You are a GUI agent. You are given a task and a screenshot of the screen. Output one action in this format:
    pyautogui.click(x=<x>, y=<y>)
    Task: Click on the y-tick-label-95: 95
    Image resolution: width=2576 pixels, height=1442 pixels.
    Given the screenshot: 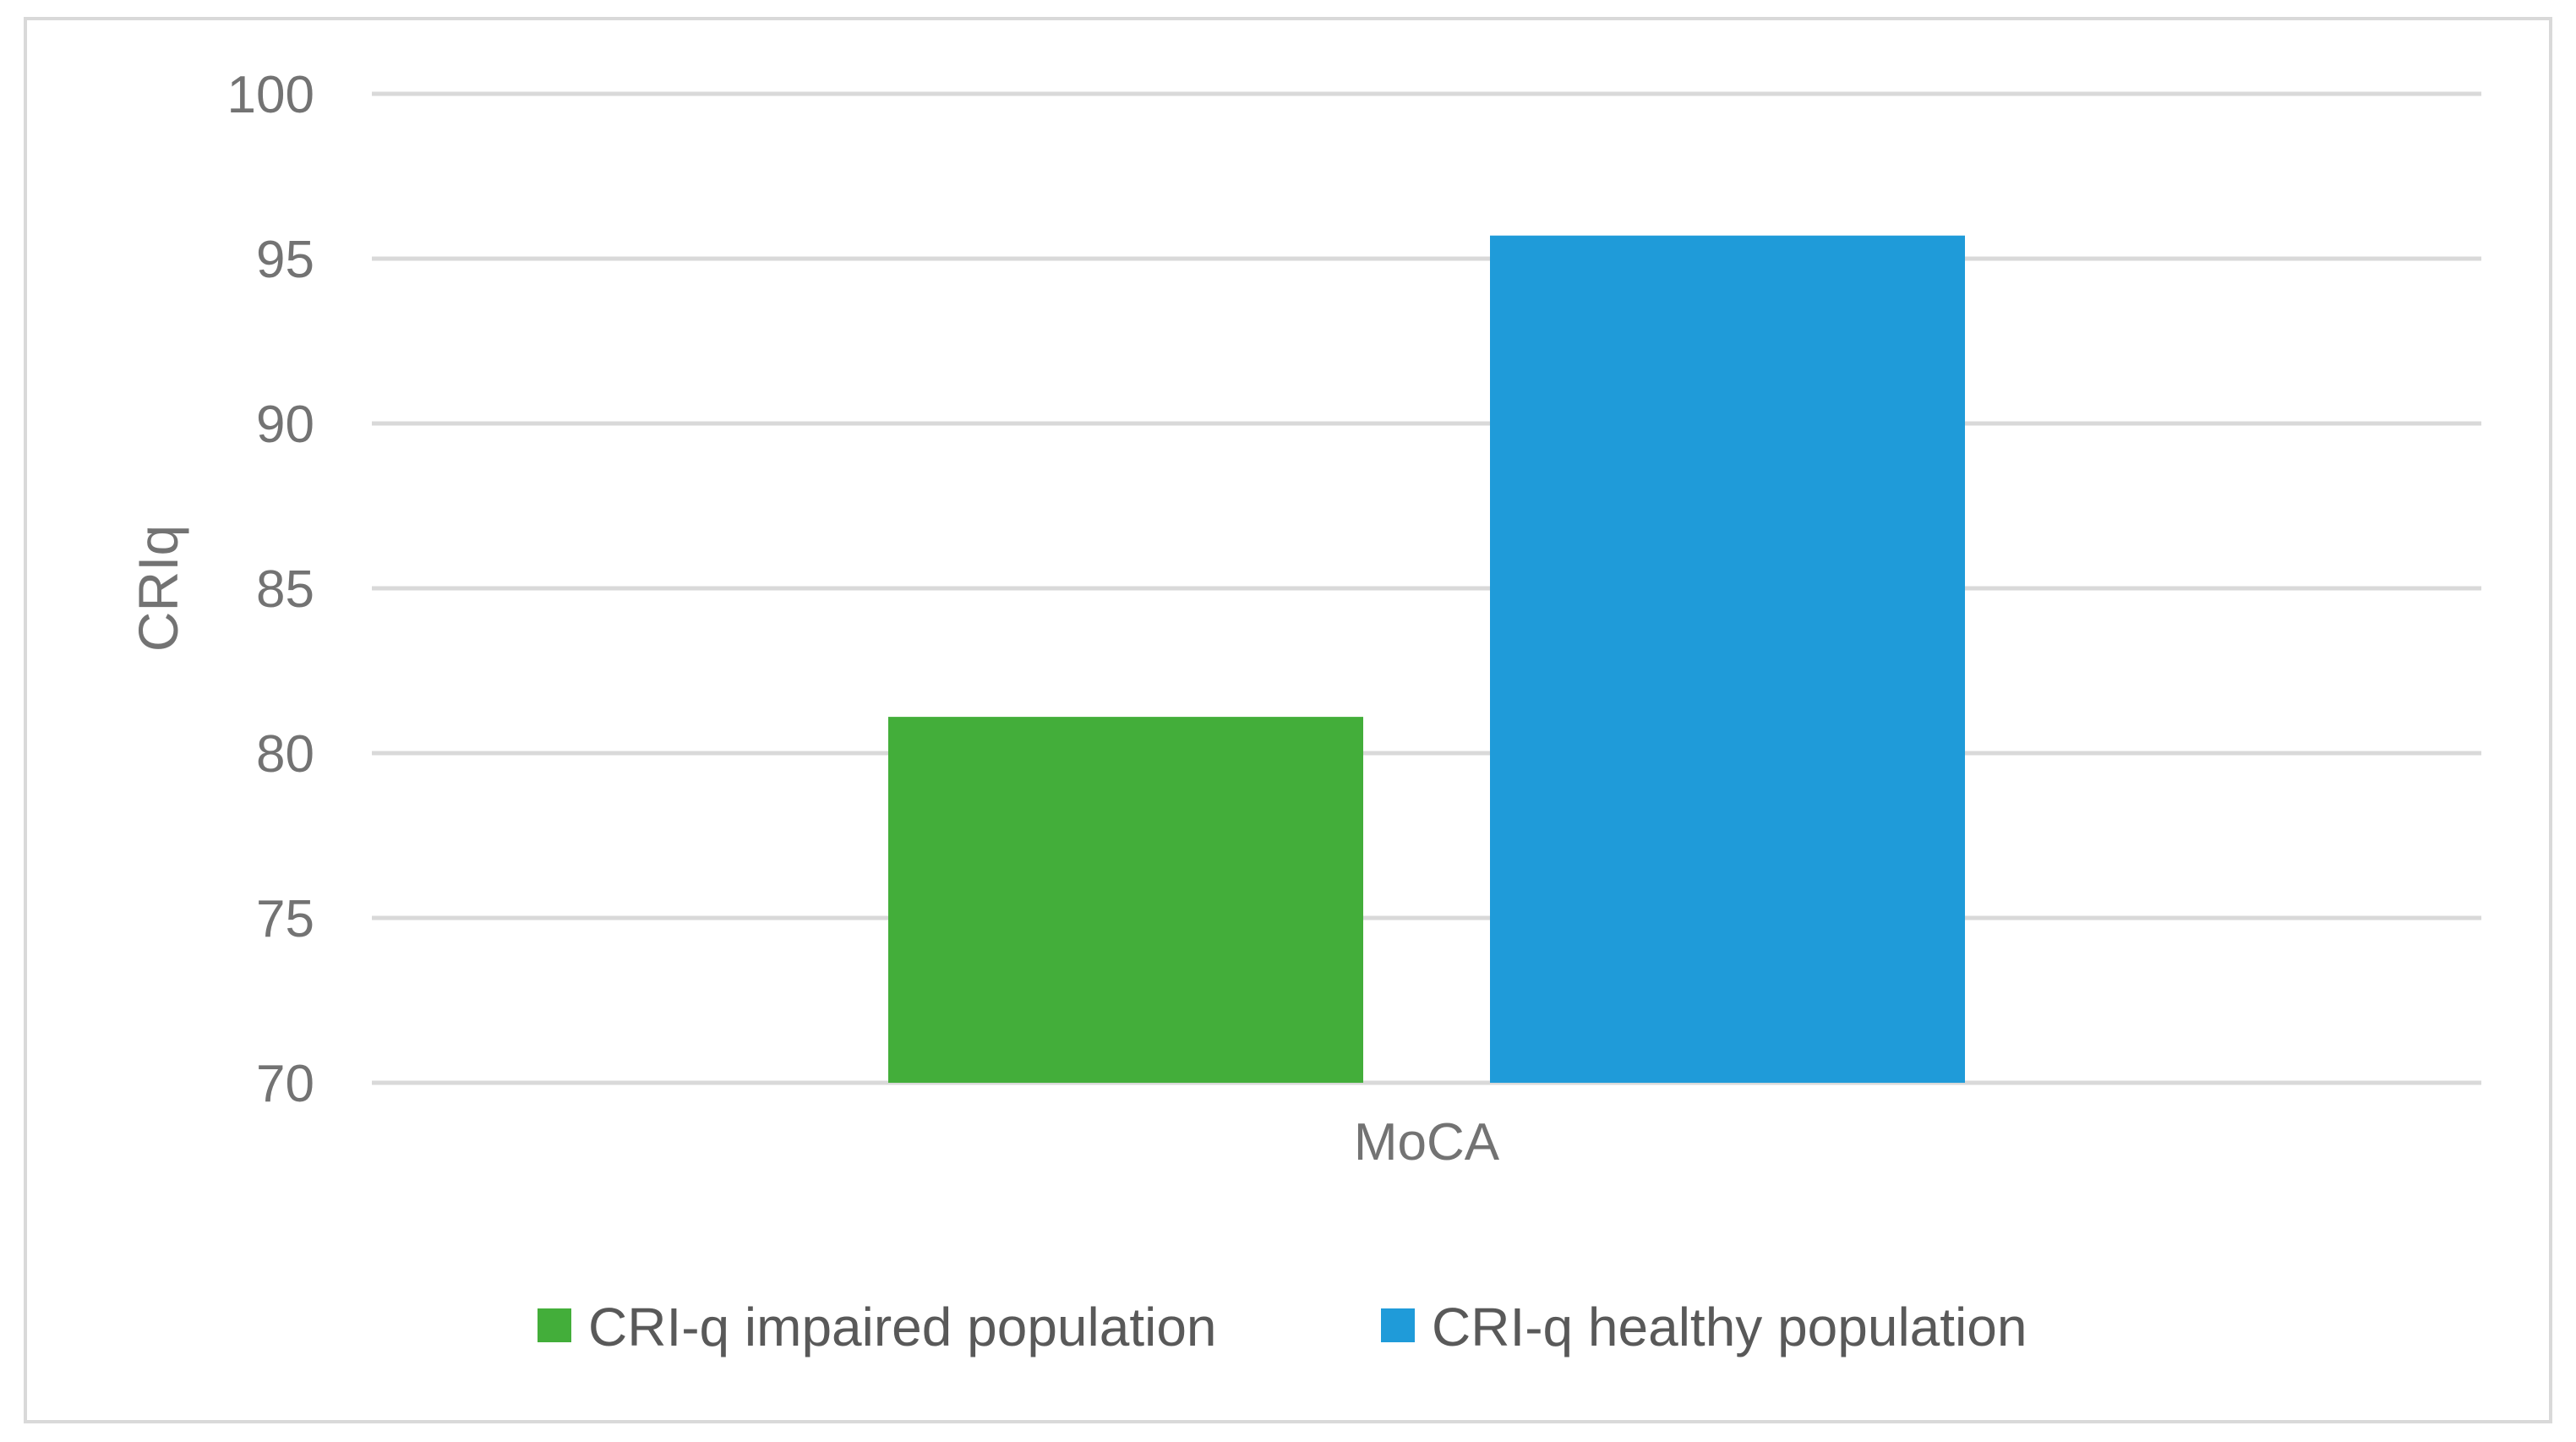 What is the action you would take?
    pyautogui.click(x=285, y=260)
    